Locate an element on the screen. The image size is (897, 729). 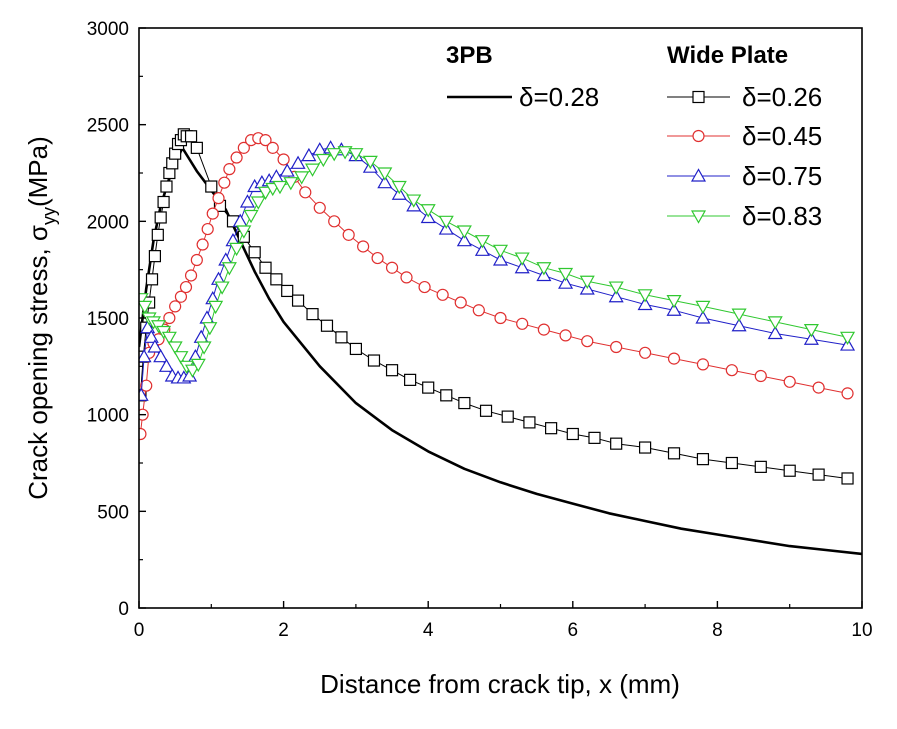
legend-entry: δ=0.75 is located at coordinates (744, 176).